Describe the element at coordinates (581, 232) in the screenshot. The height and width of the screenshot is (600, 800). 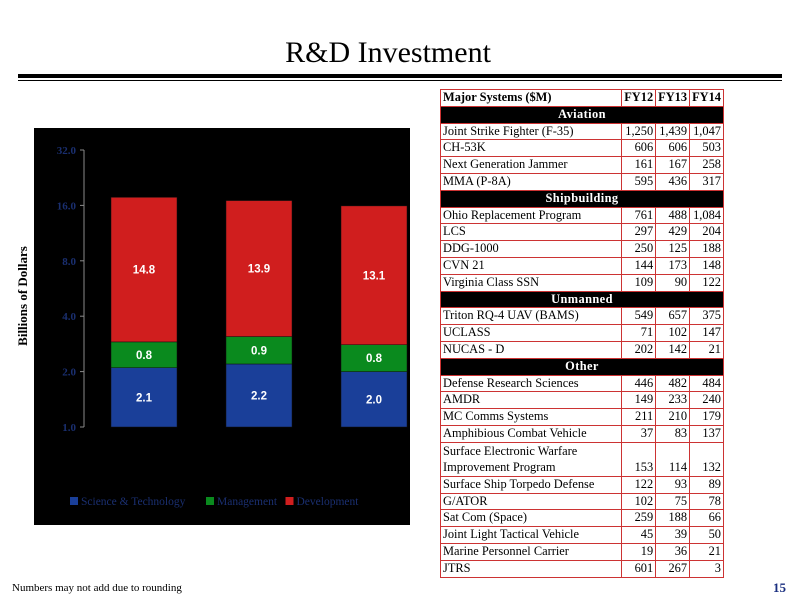
I see `table-row: LCS 297 429 204` at that location.